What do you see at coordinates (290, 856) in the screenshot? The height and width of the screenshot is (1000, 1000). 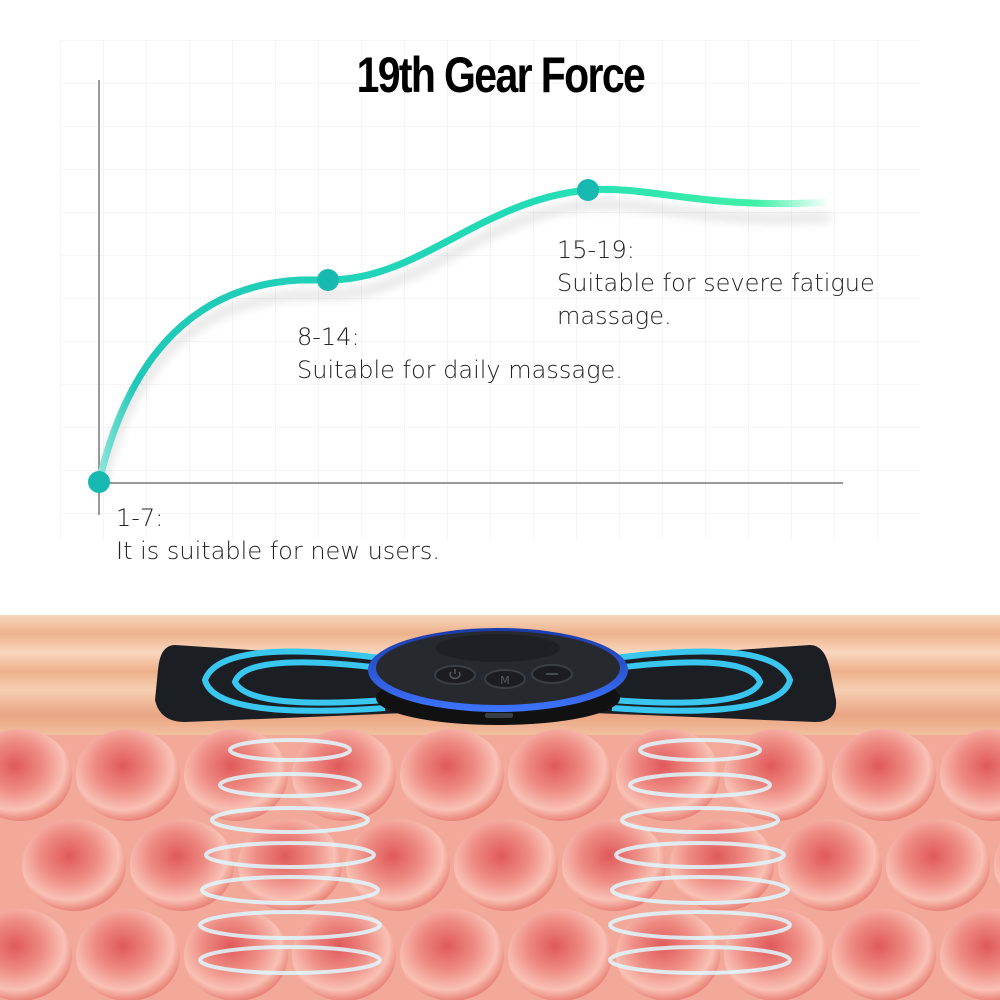 I see `pulse-waves-left` at bounding box center [290, 856].